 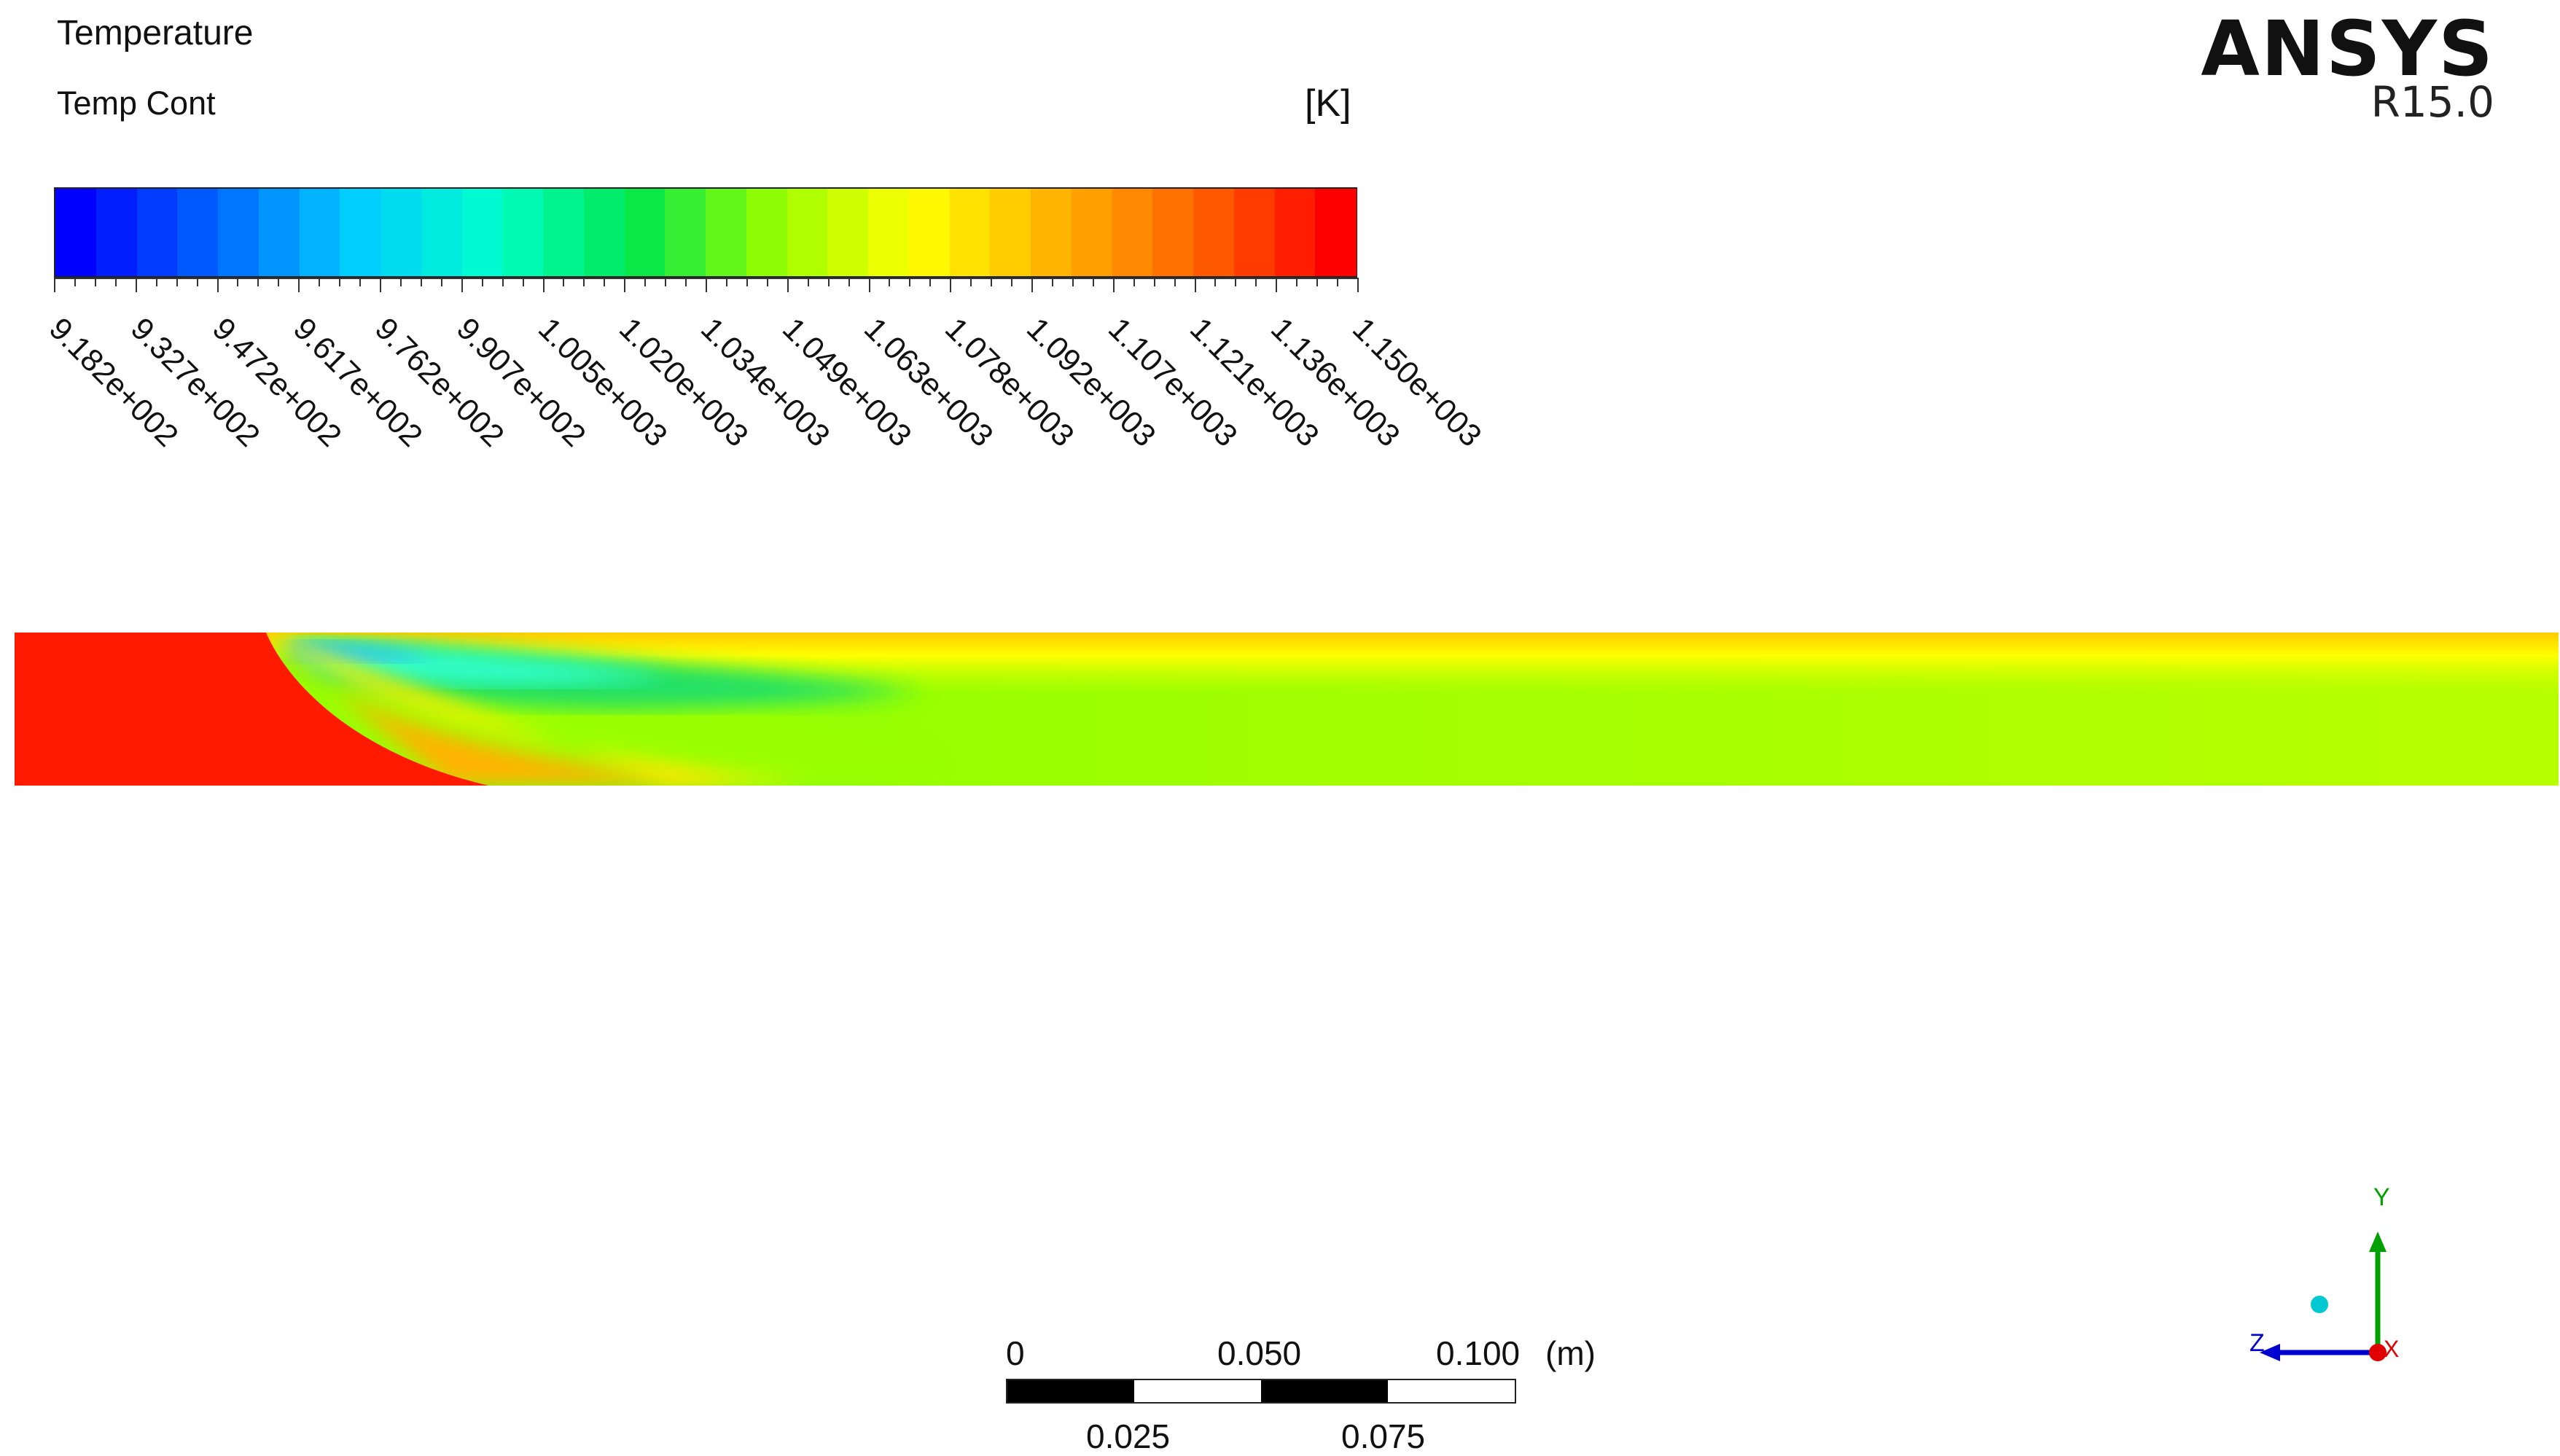 What do you see at coordinates (155, 33) in the screenshot?
I see `legend-title: Temperature` at bounding box center [155, 33].